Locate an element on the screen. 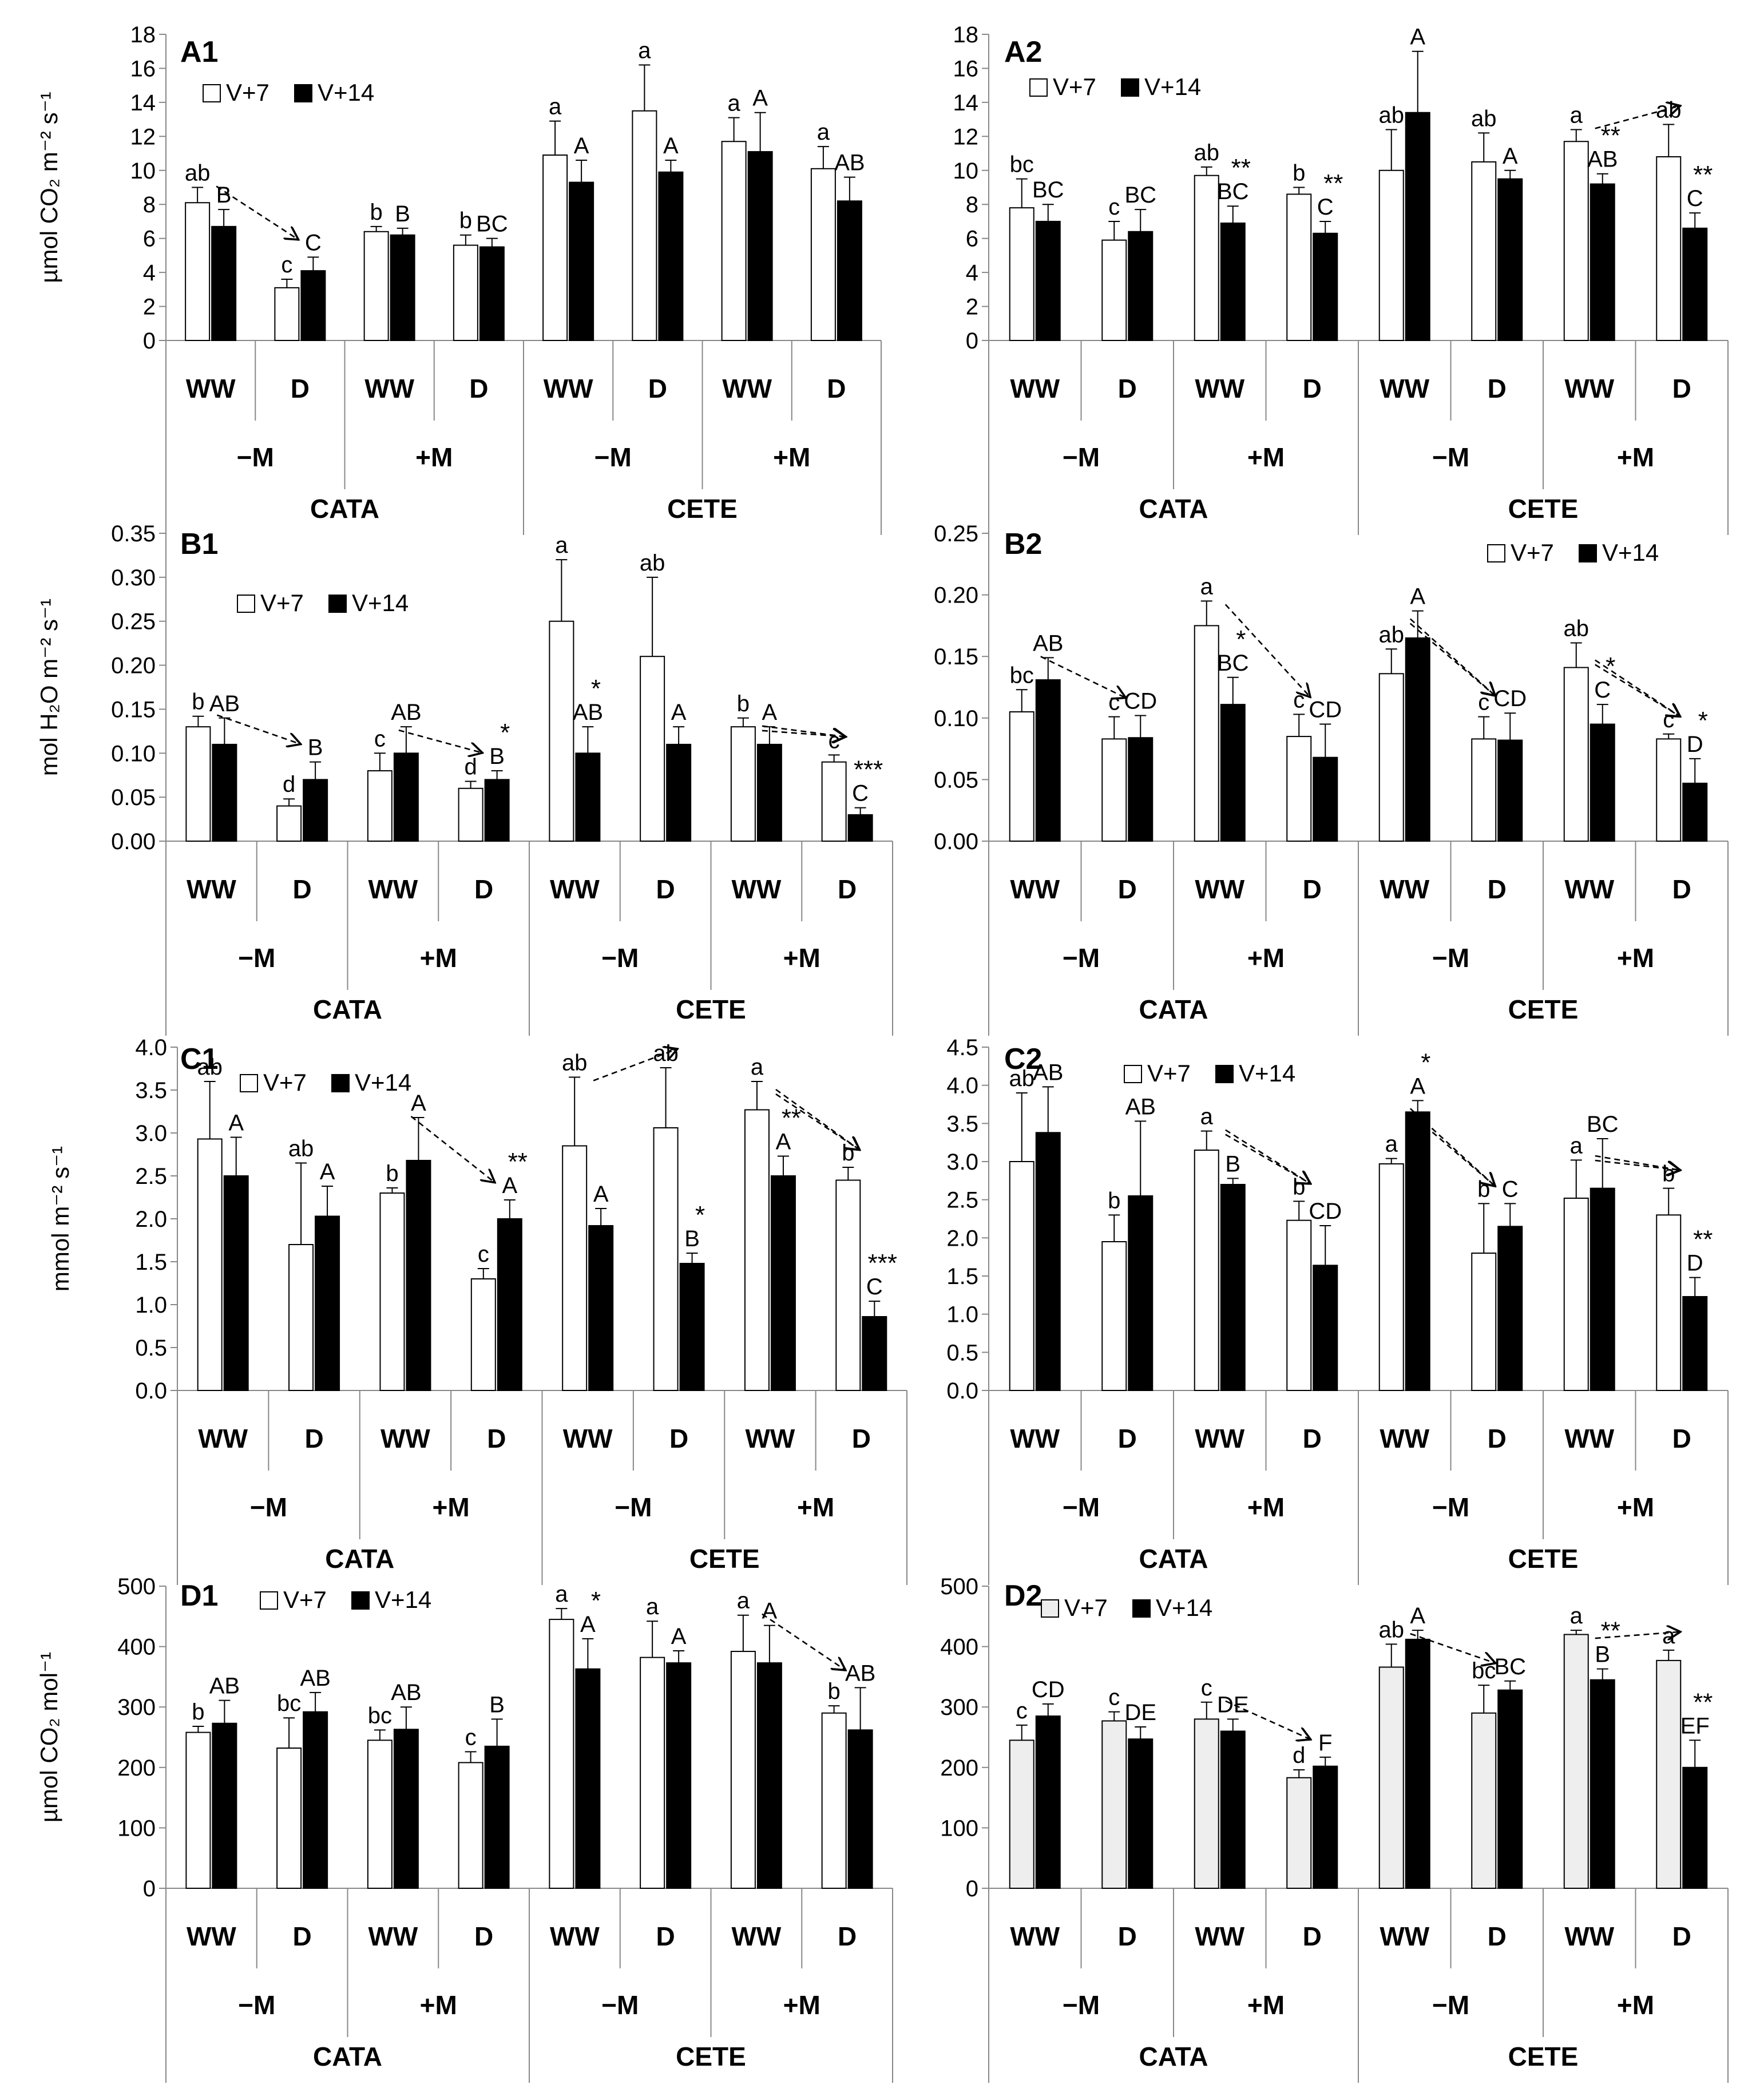 The image size is (1748, 2100). y-tick-label: 3.0 is located at coordinates (151, 1133).